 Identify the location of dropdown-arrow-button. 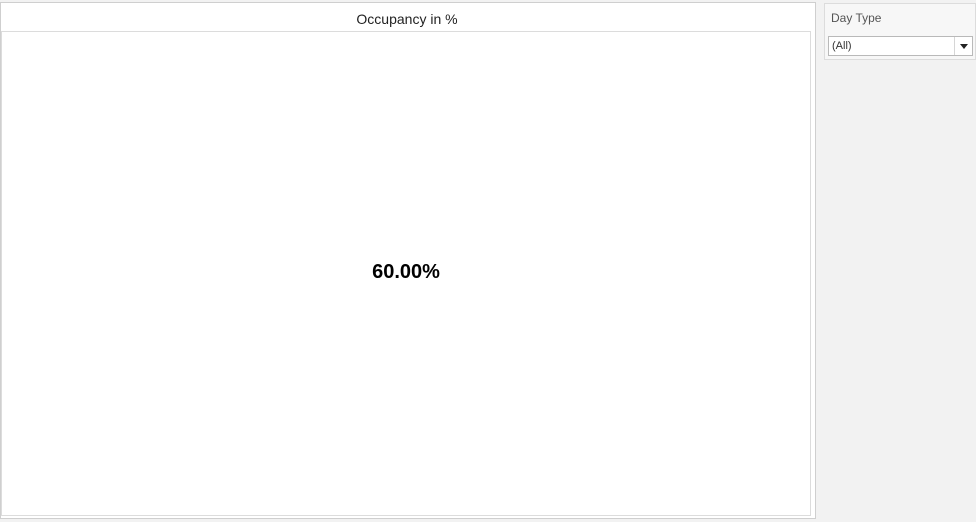
(963, 46).